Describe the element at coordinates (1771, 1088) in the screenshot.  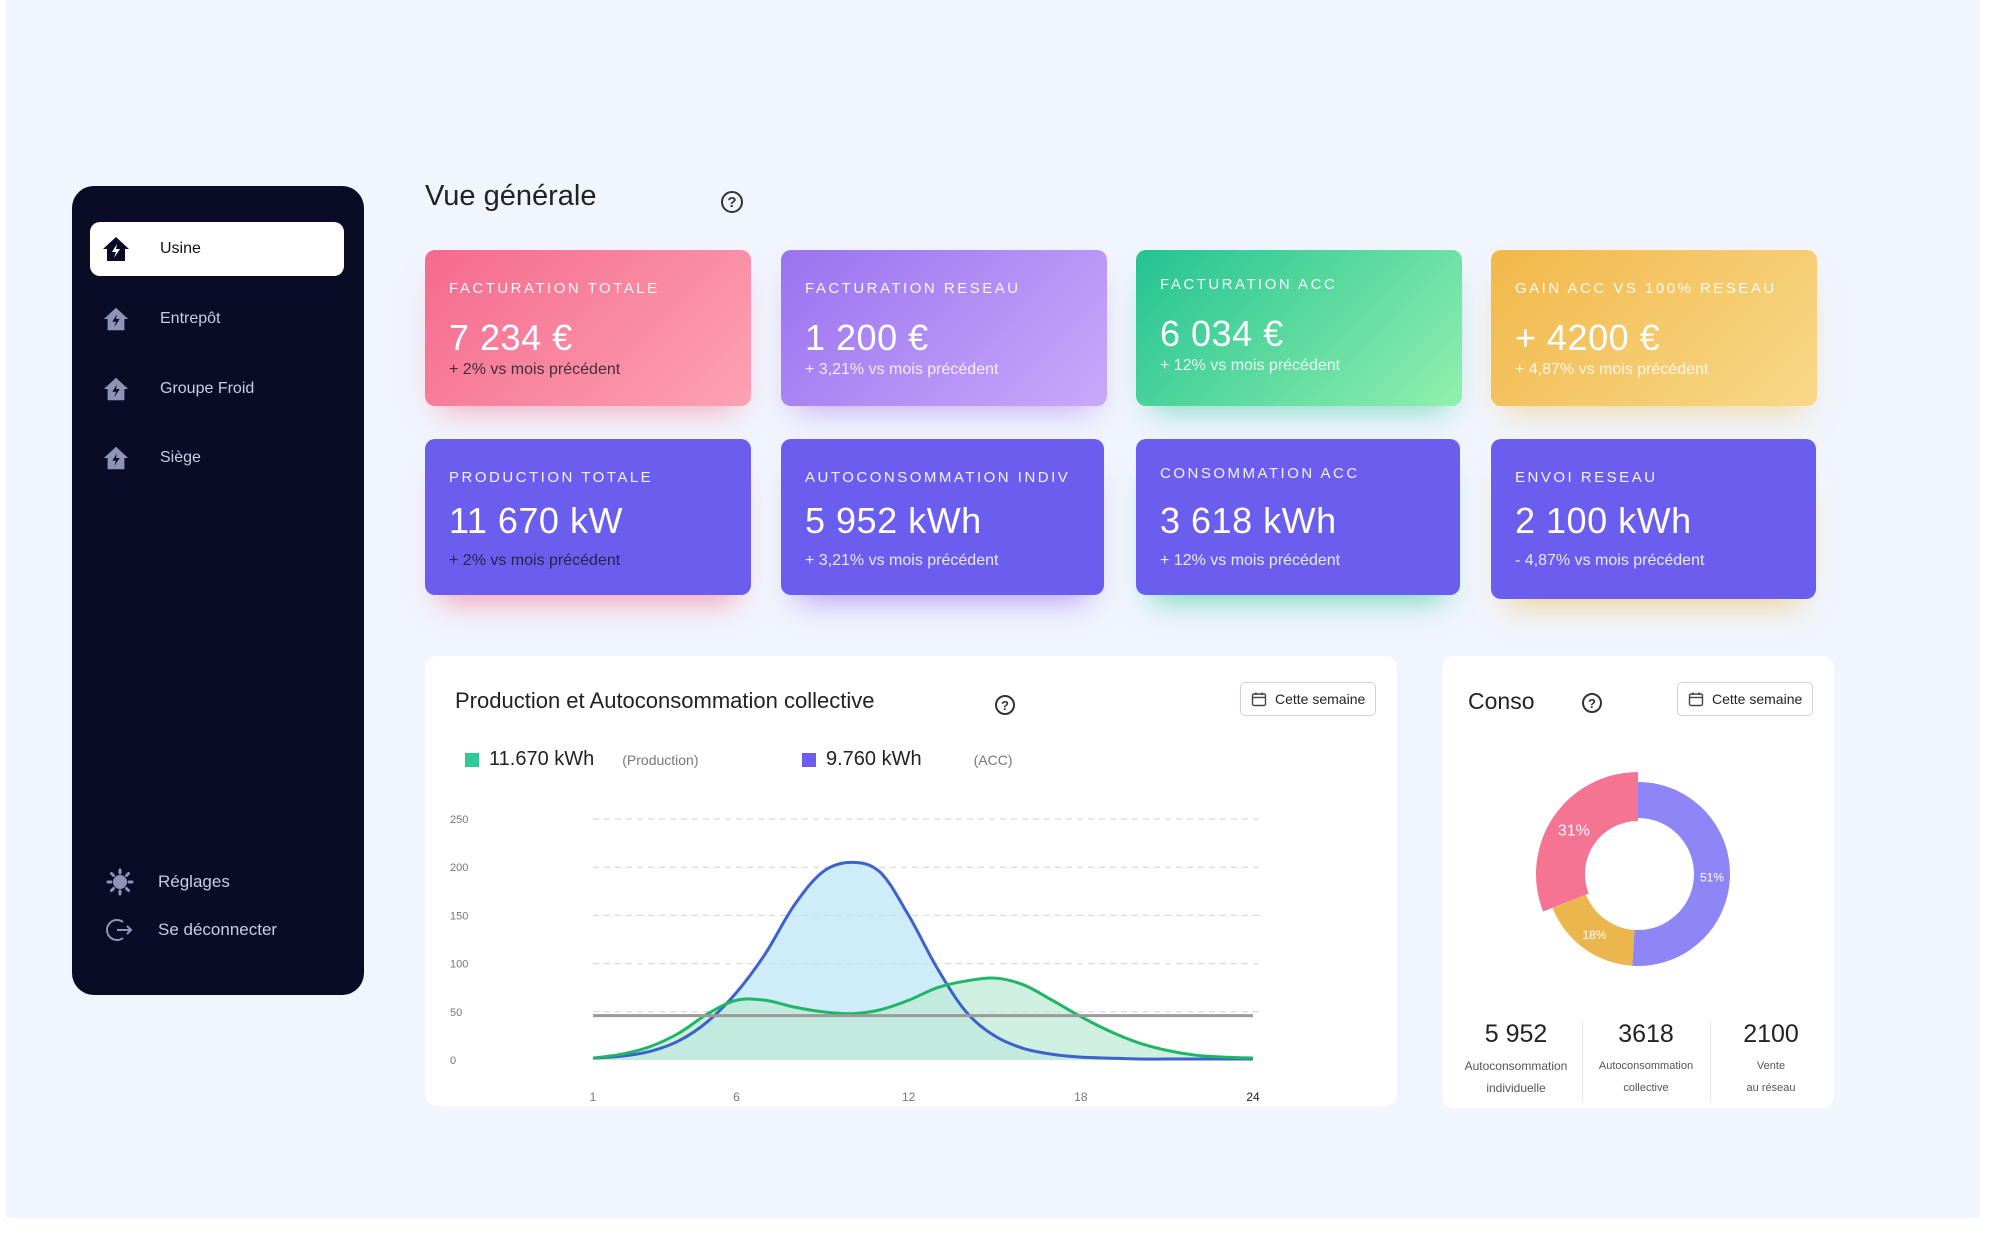
I see `stat-caption-line: au réseau` at that location.